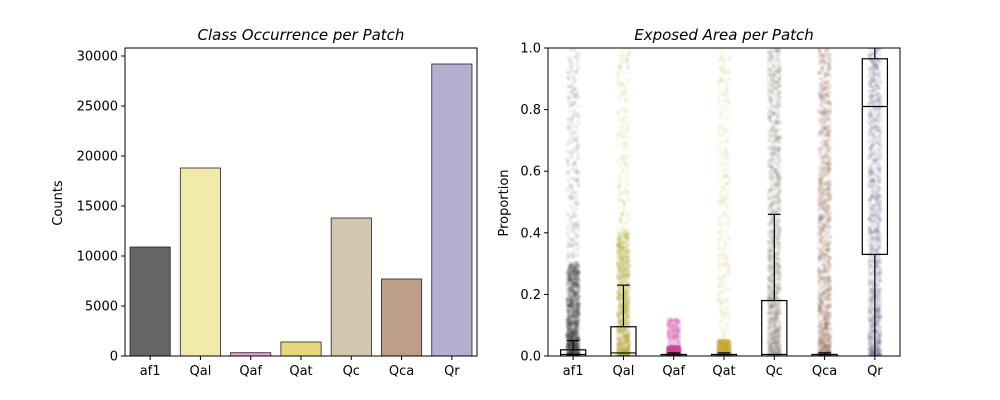 The width and height of the screenshot is (1000, 400). I want to click on x-tick-label-Qca: Qca, so click(401, 371).